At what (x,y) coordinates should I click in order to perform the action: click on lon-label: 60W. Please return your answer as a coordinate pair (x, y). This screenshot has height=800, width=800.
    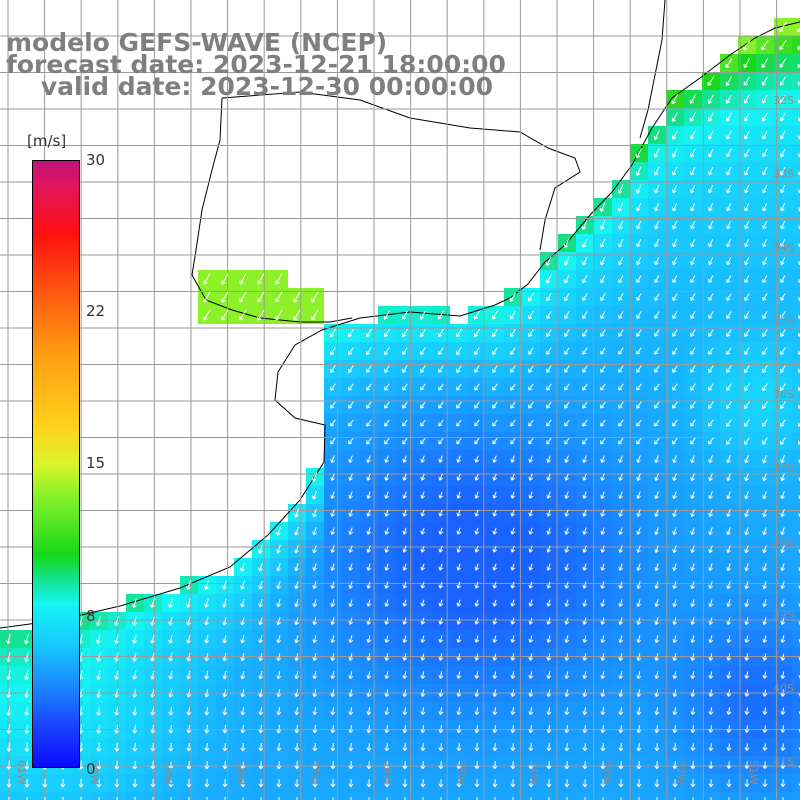
    Looking at the image, I should click on (94, 772).